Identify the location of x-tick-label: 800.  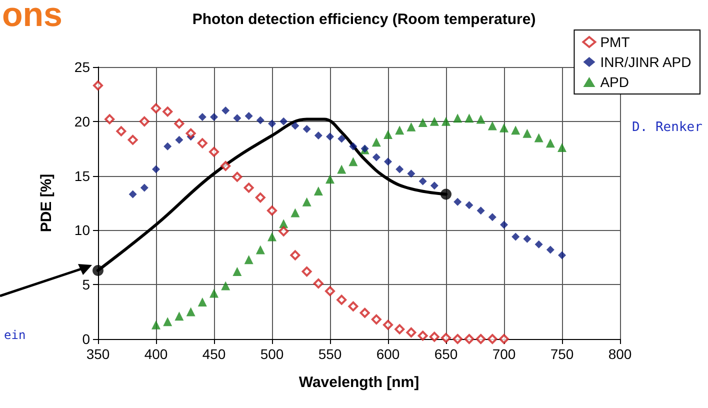
(620, 354).